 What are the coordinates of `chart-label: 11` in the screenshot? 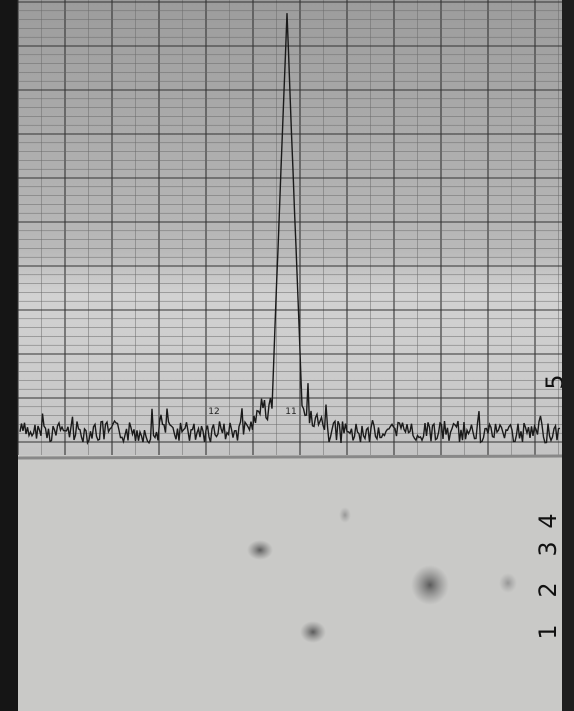 It's located at (290, 412).